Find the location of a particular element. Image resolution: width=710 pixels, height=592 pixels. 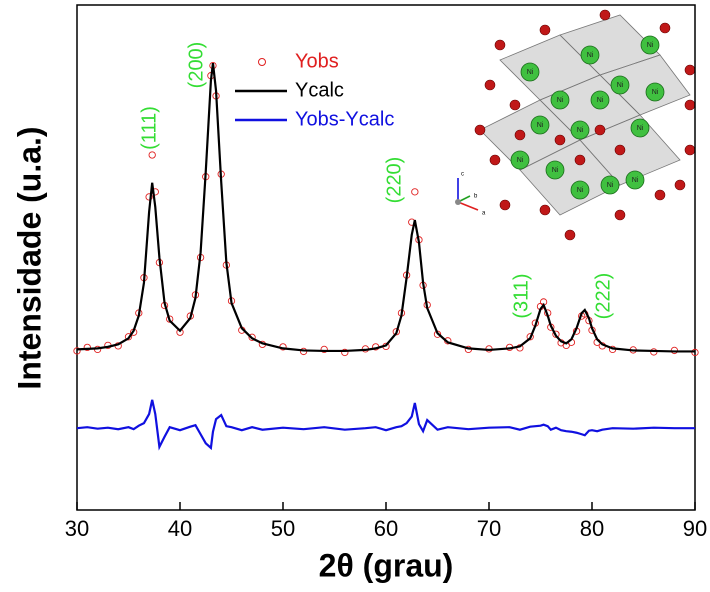

legend-label: Ycalc is located at coordinates (319, 90).